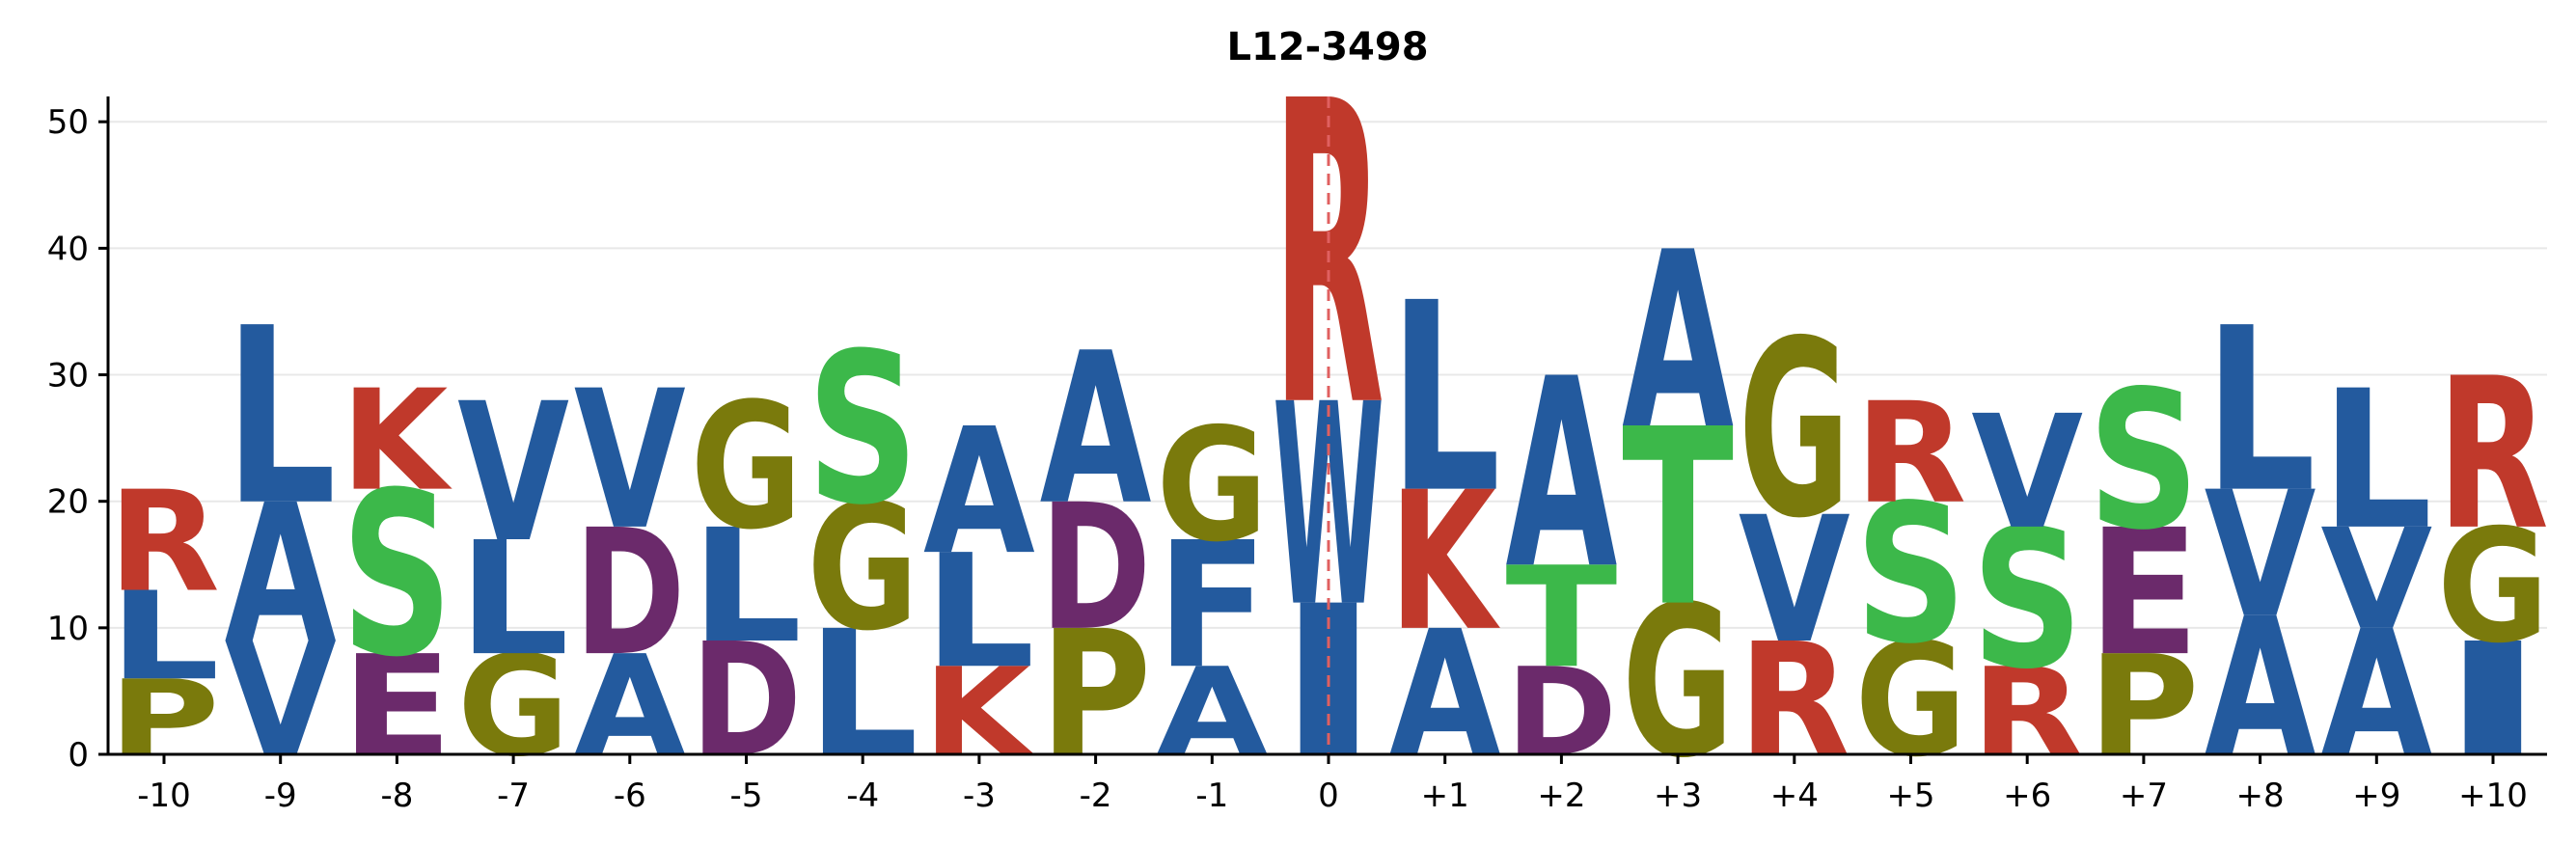  What do you see at coordinates (2376, 796) in the screenshot?
I see `x-tick-label: +9` at bounding box center [2376, 796].